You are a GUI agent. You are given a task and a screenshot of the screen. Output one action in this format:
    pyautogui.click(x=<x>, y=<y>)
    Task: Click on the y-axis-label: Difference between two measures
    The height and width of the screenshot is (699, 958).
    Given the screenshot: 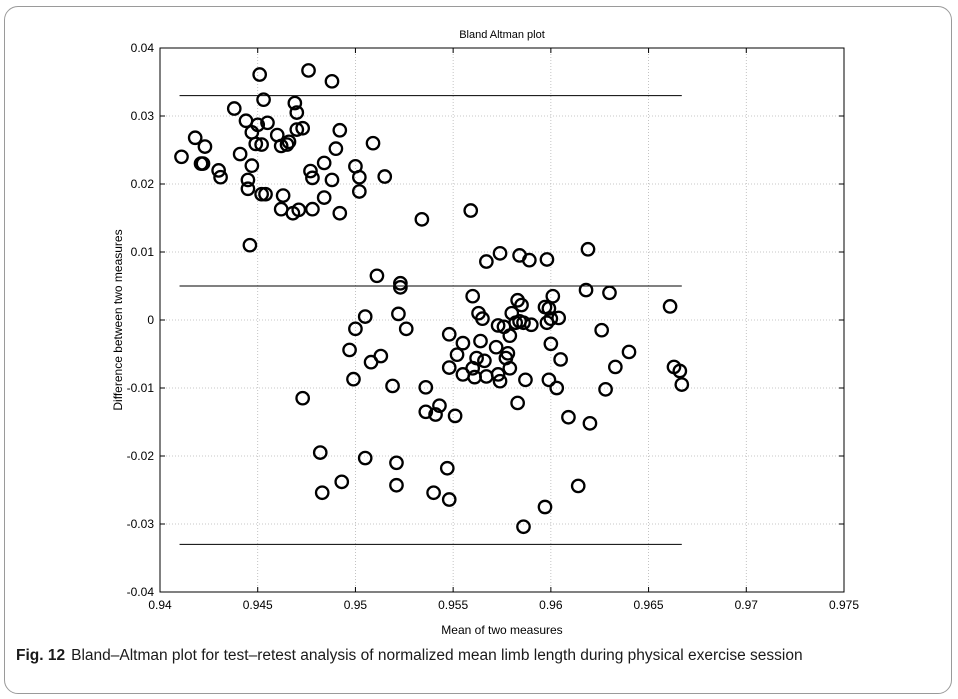 What is the action you would take?
    pyautogui.click(x=118, y=319)
    